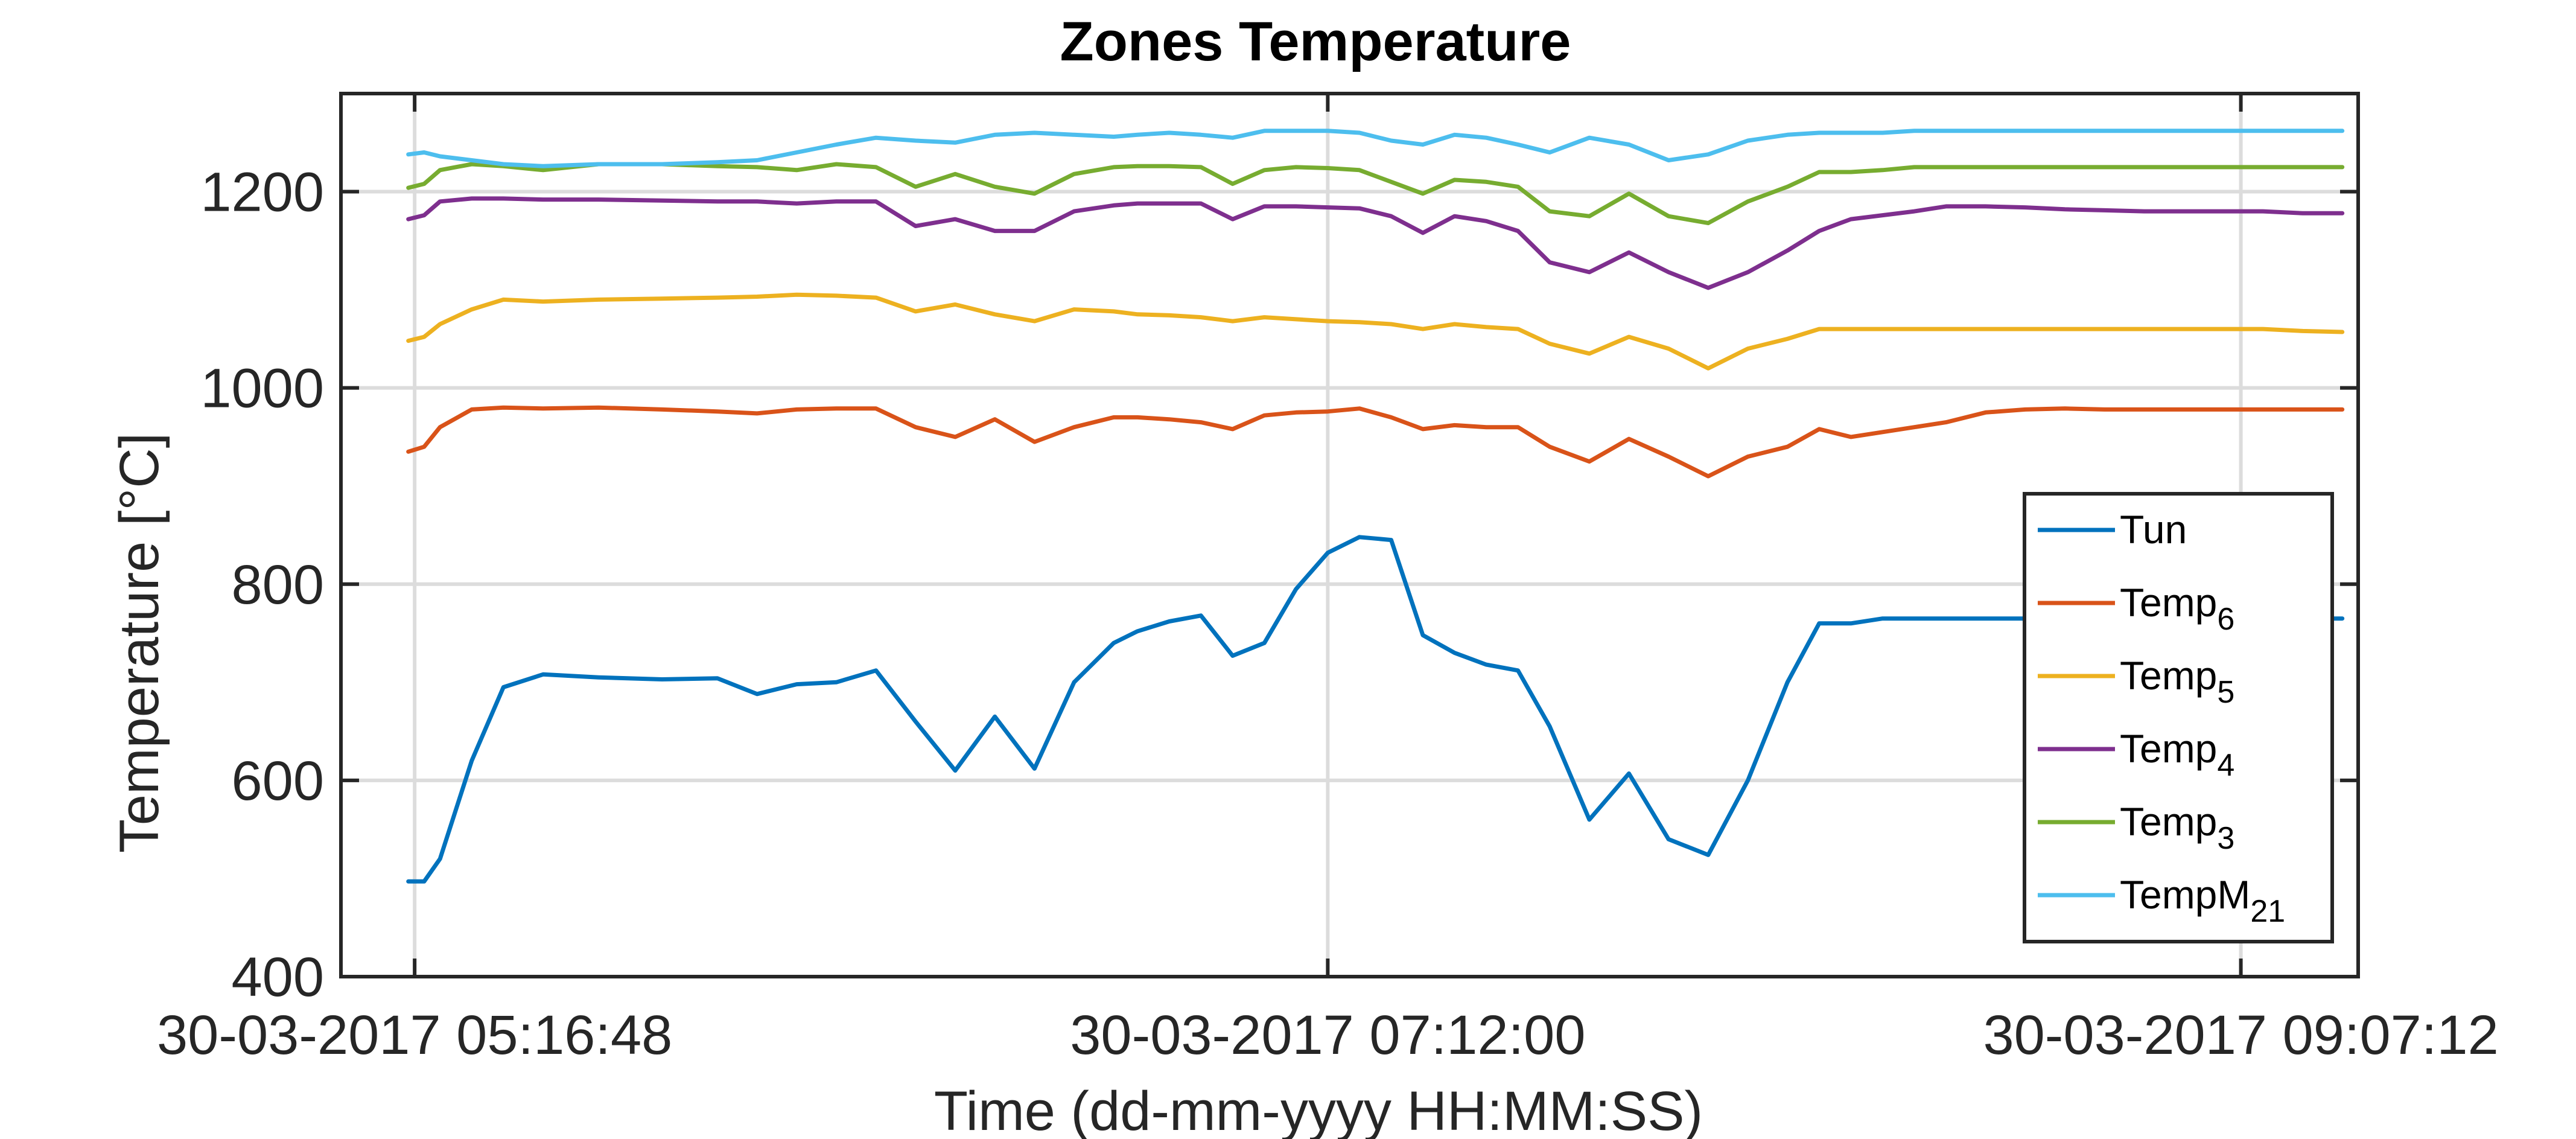 This screenshot has width=2576, height=1139. I want to click on legend-label: TempM21, so click(2202, 901).